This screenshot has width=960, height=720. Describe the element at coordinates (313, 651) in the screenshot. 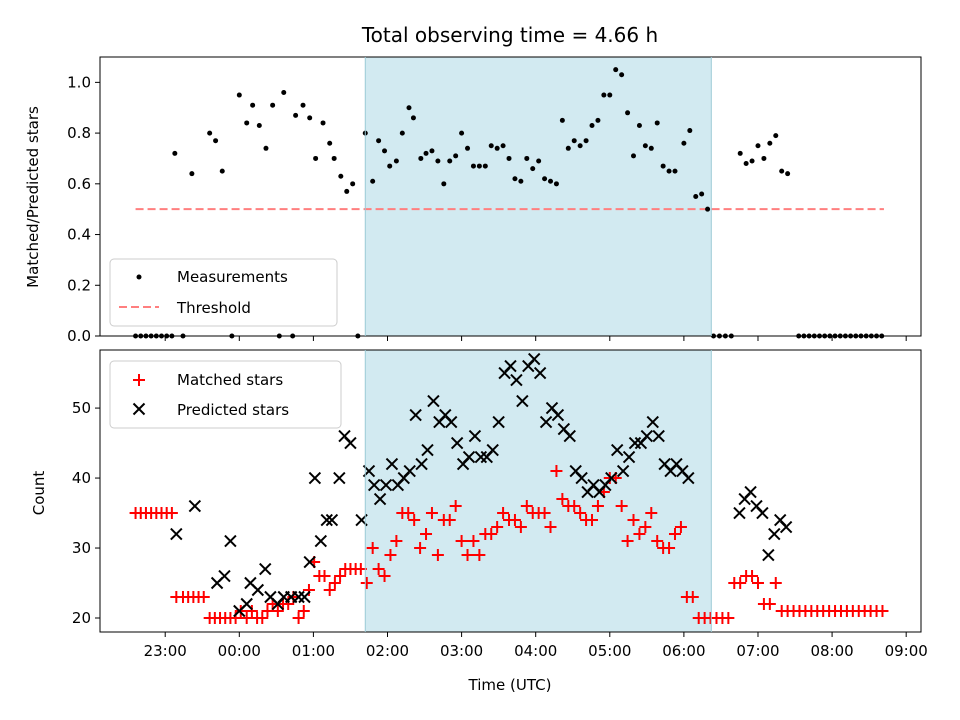

I see `x-tick-label: 01:00` at that location.